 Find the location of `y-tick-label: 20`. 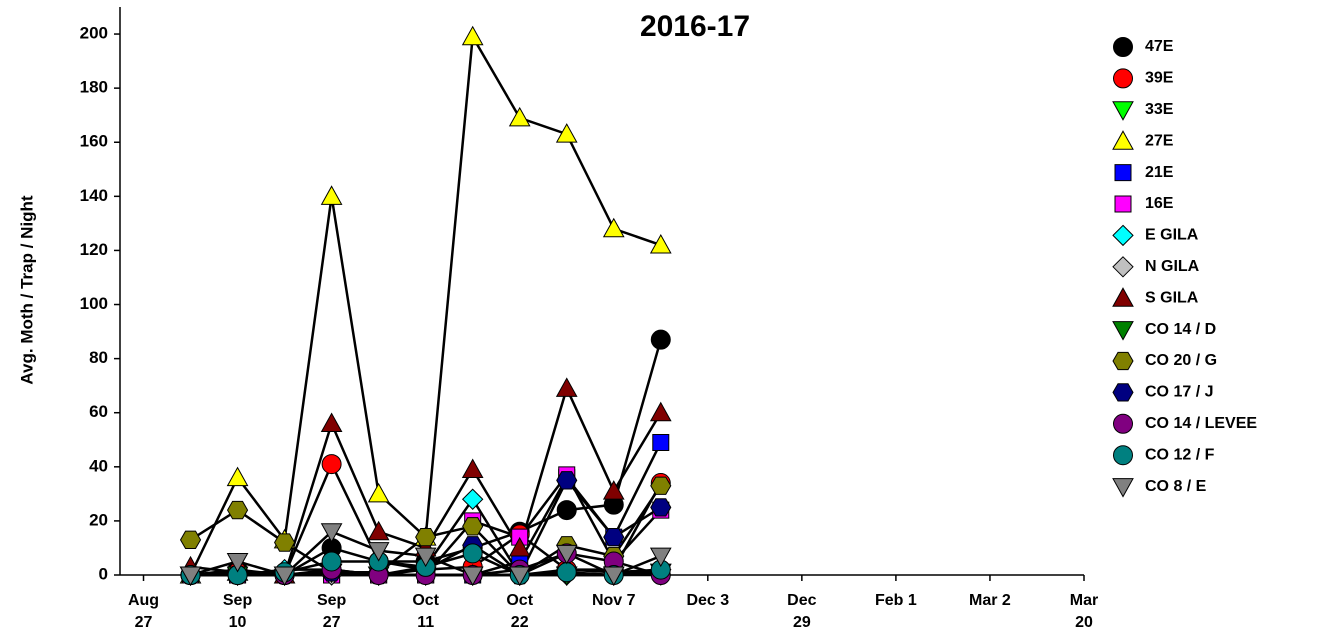

y-tick-label: 20 is located at coordinates (98, 519).